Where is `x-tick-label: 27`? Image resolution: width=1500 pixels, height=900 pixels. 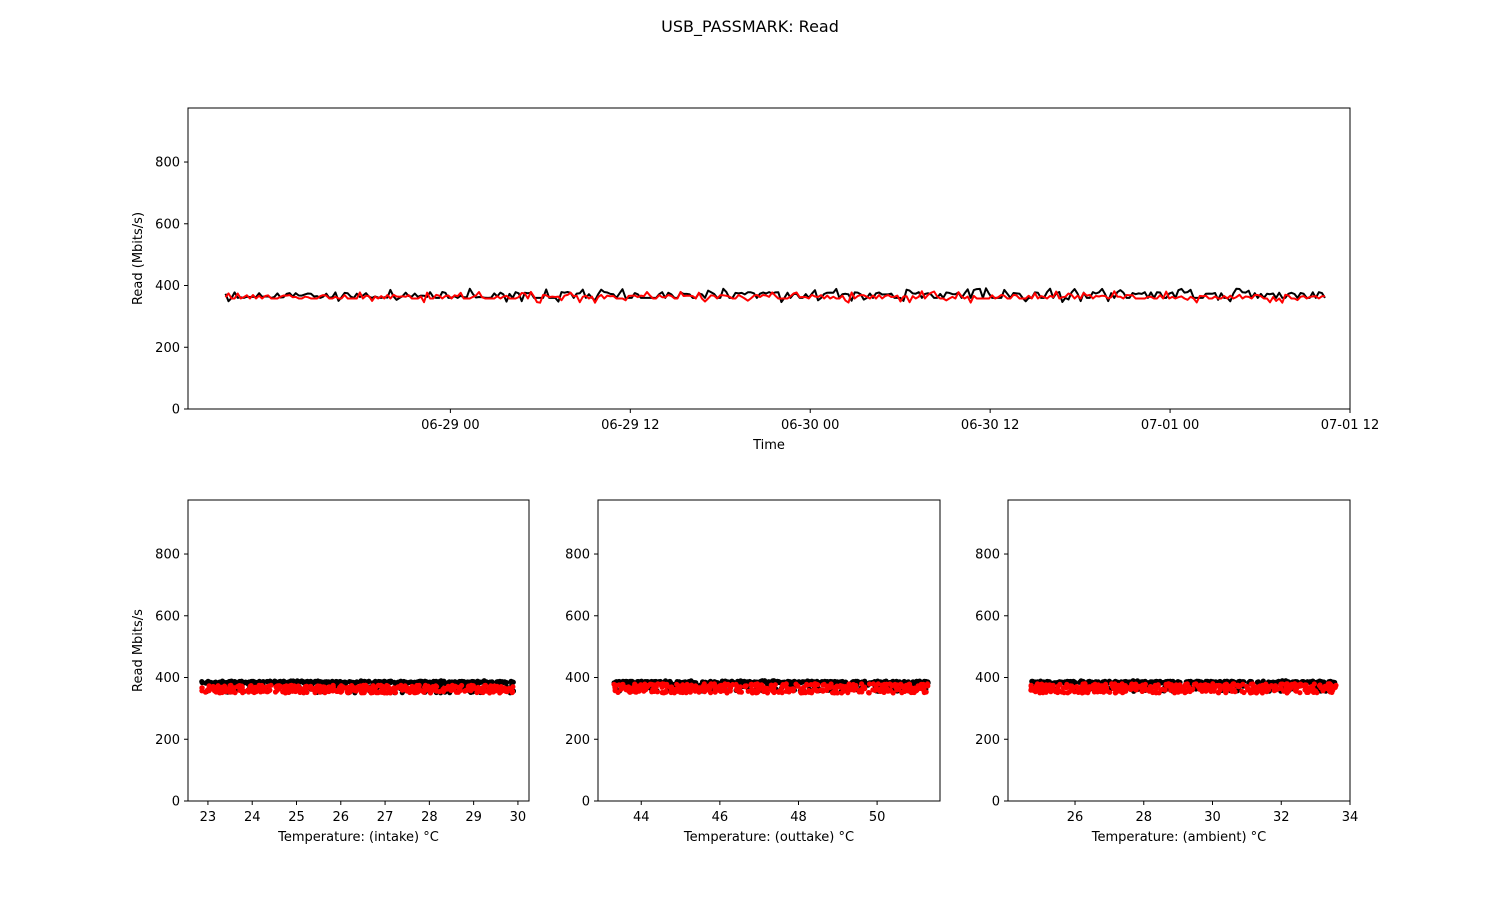
x-tick-label: 27 is located at coordinates (385, 817).